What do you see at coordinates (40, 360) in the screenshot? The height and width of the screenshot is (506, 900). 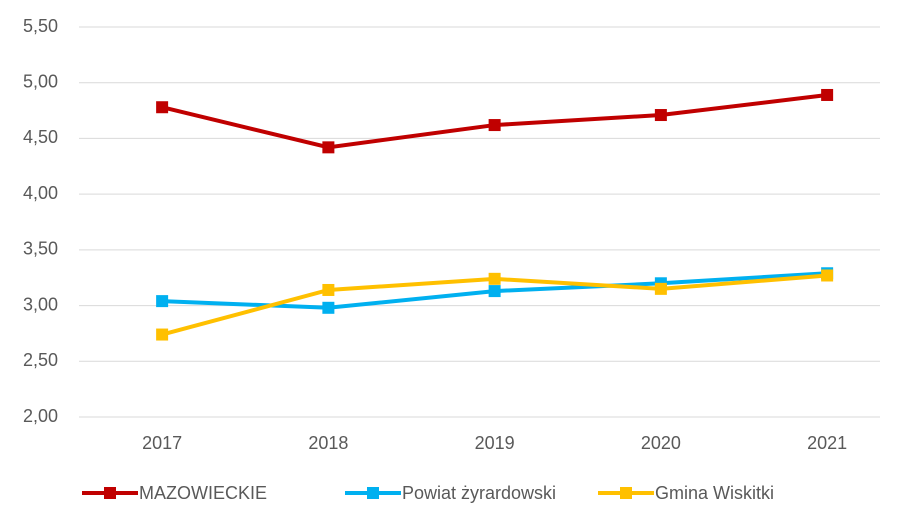 I see `y-tick-label: 2,50` at bounding box center [40, 360].